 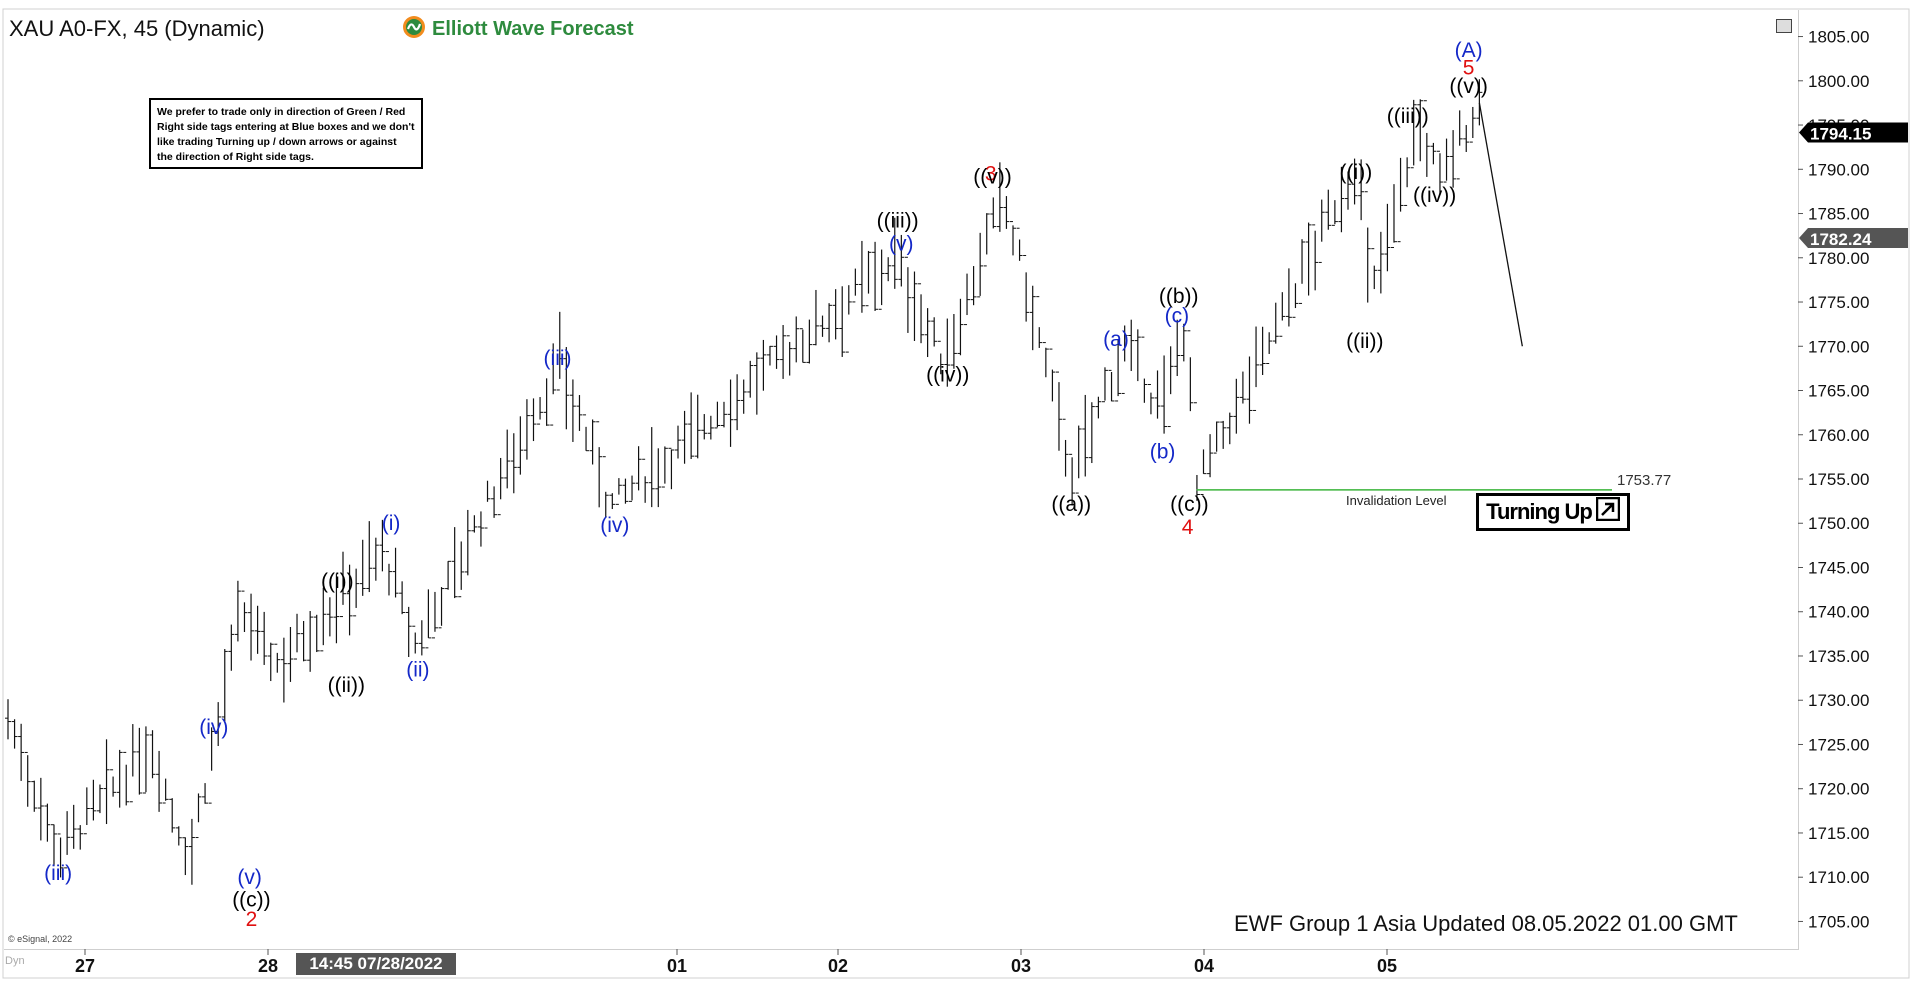 I want to click on y-tick-label: 1775.00, so click(x=1838, y=302).